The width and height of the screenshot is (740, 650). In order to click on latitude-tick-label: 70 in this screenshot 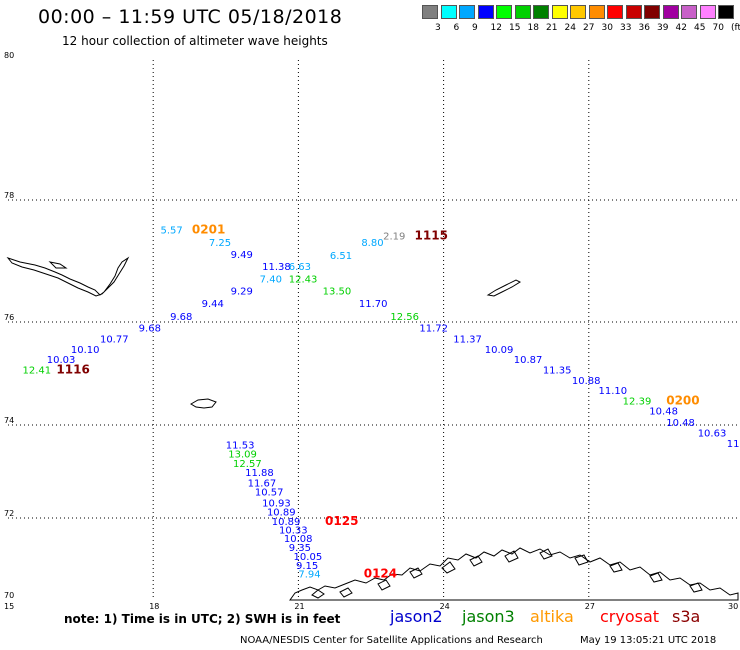, I will do `click(9, 595)`.